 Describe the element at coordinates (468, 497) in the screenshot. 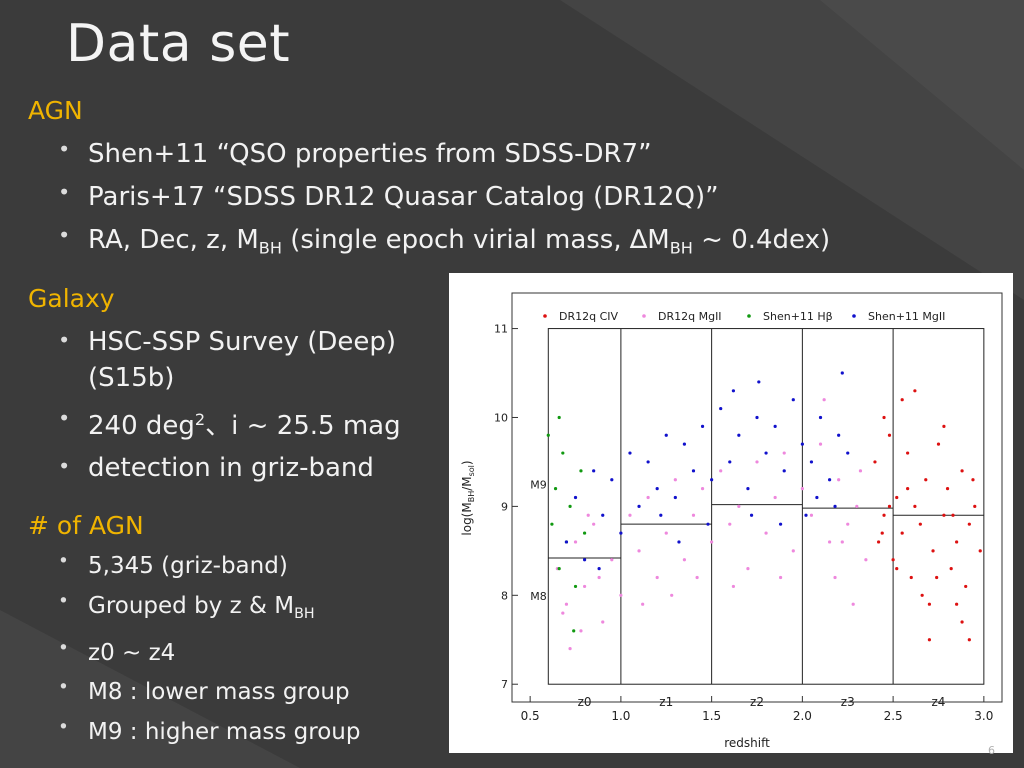

I see `y-axis-label: log(MBH/Msol)` at that location.